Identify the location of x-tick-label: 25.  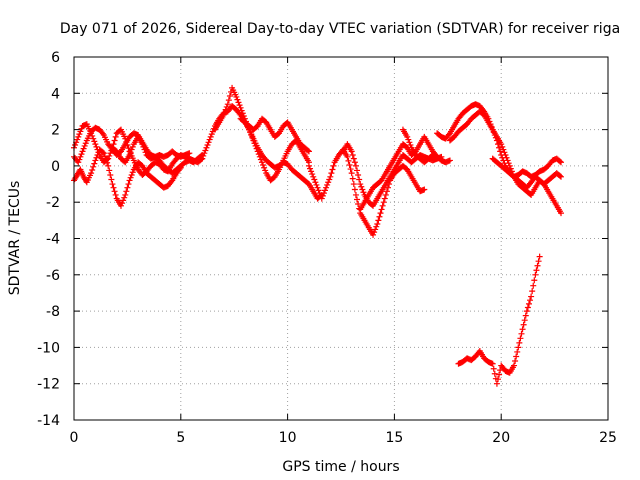
(608, 438).